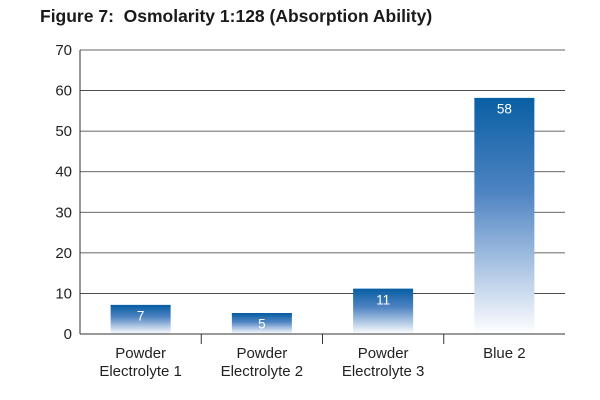 Image resolution: width=600 pixels, height=400 pixels. What do you see at coordinates (383, 371) in the screenshot?
I see `x-tick-label: Electrolyte 3` at bounding box center [383, 371].